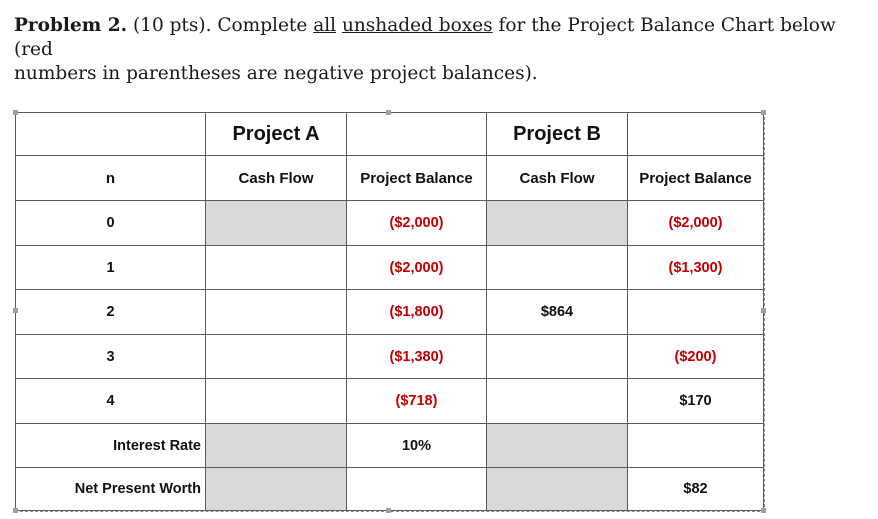 Image resolution: width=878 pixels, height=519 pixels. I want to click on table-row-interest: Interest Rate 10%, so click(389, 445).